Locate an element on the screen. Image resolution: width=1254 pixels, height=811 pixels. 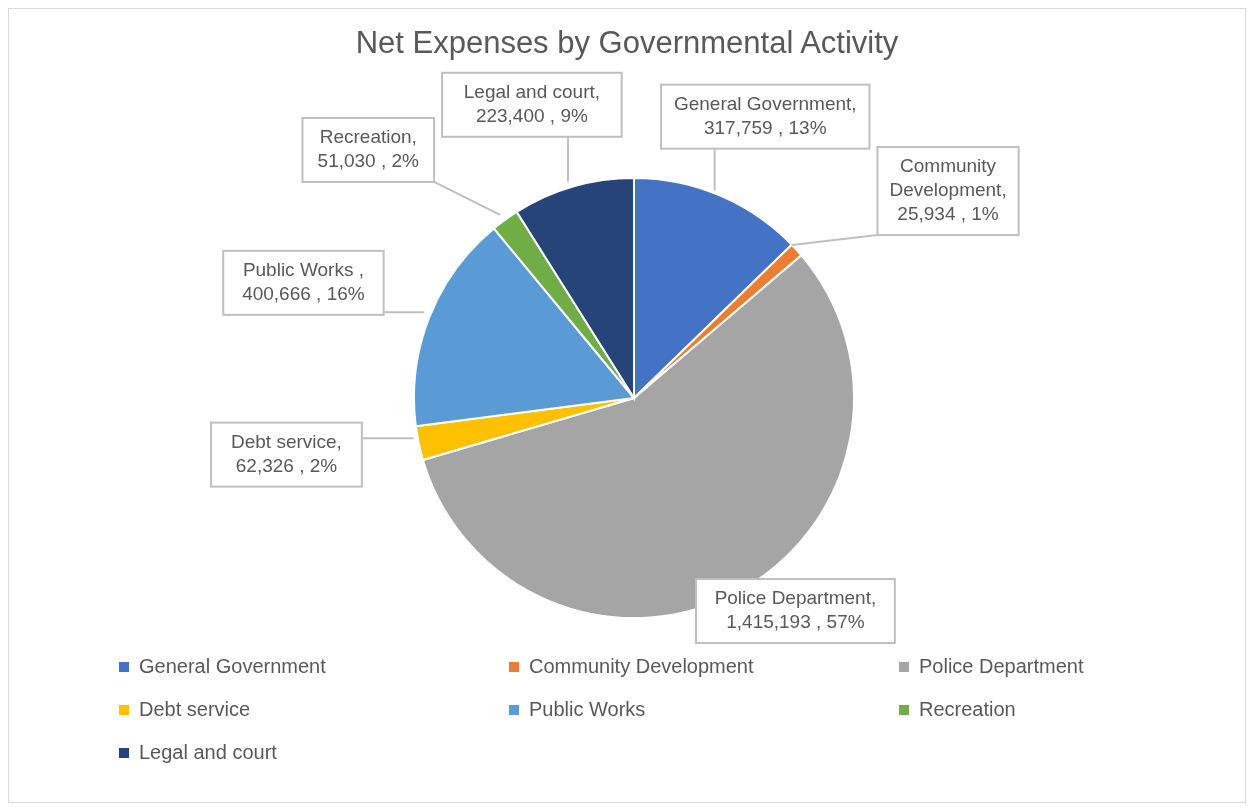
legend-label: Police Department is located at coordinates (1001, 666).